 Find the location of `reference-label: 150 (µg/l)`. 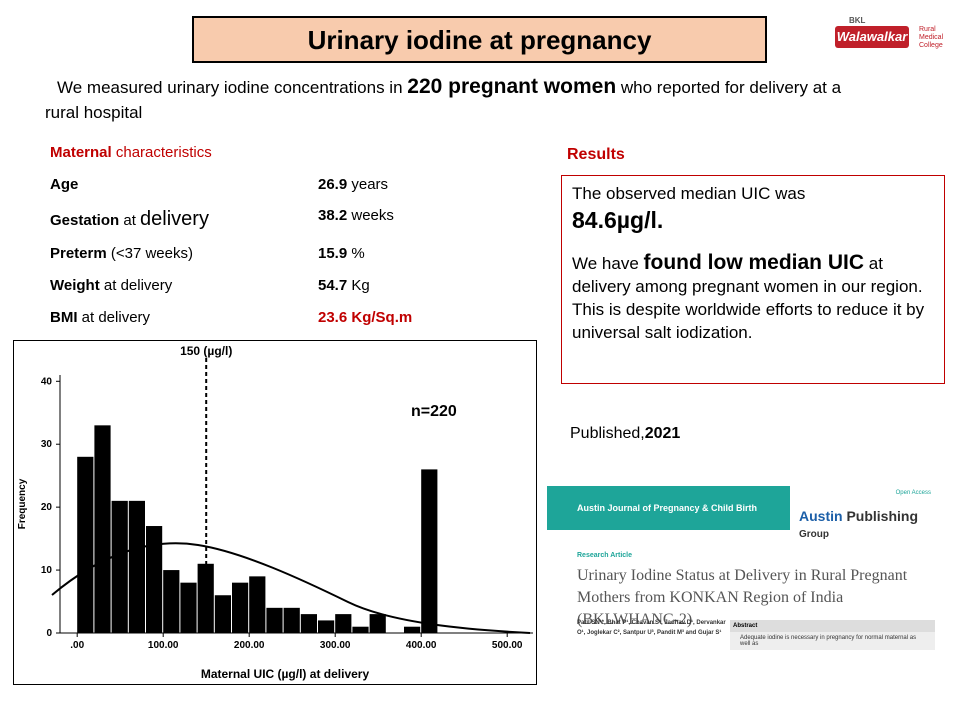

reference-label: 150 (µg/l) is located at coordinates (206, 351).